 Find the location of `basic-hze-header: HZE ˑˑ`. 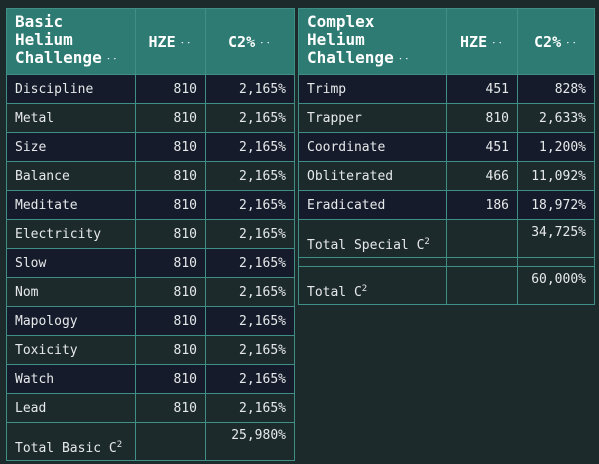

basic-hze-header: HZE ˑˑ is located at coordinates (170, 41).